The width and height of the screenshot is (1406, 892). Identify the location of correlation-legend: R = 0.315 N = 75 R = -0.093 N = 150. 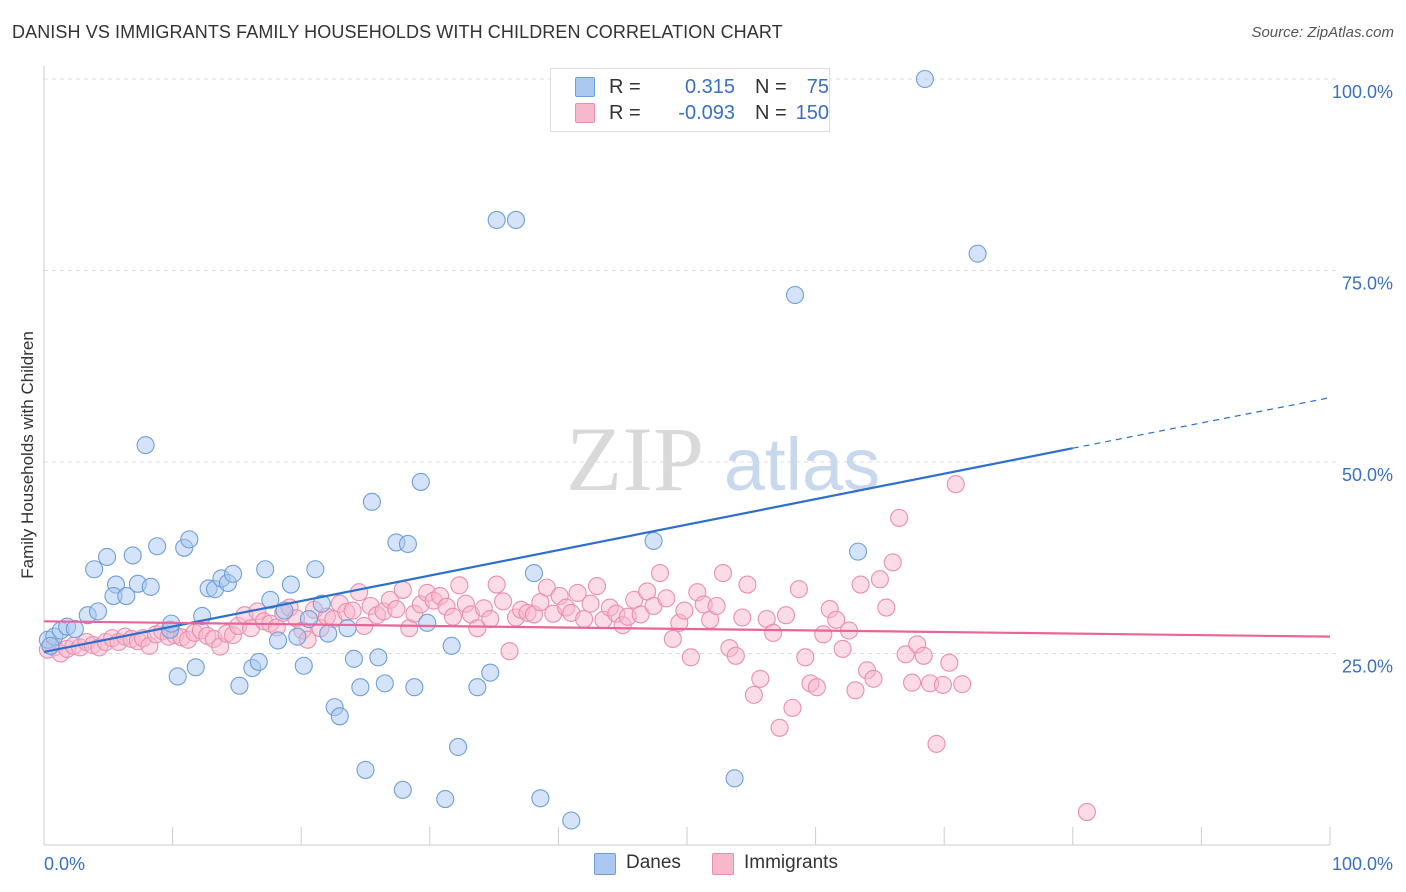
(690, 100).